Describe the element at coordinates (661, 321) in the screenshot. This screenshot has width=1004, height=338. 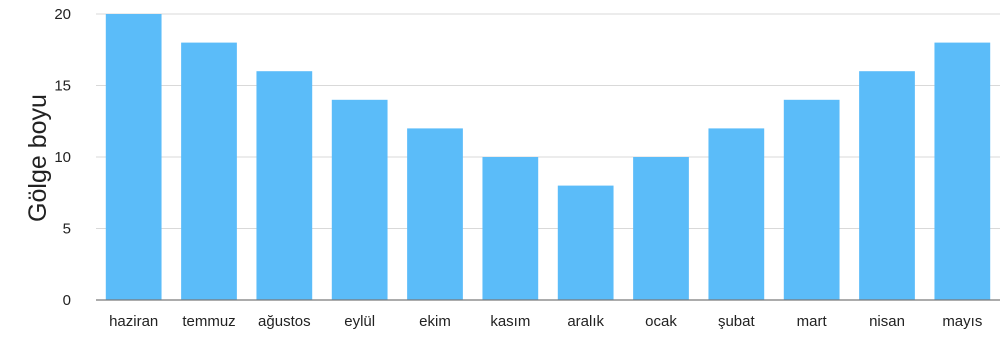
I see `x-tick-label: ocak` at that location.